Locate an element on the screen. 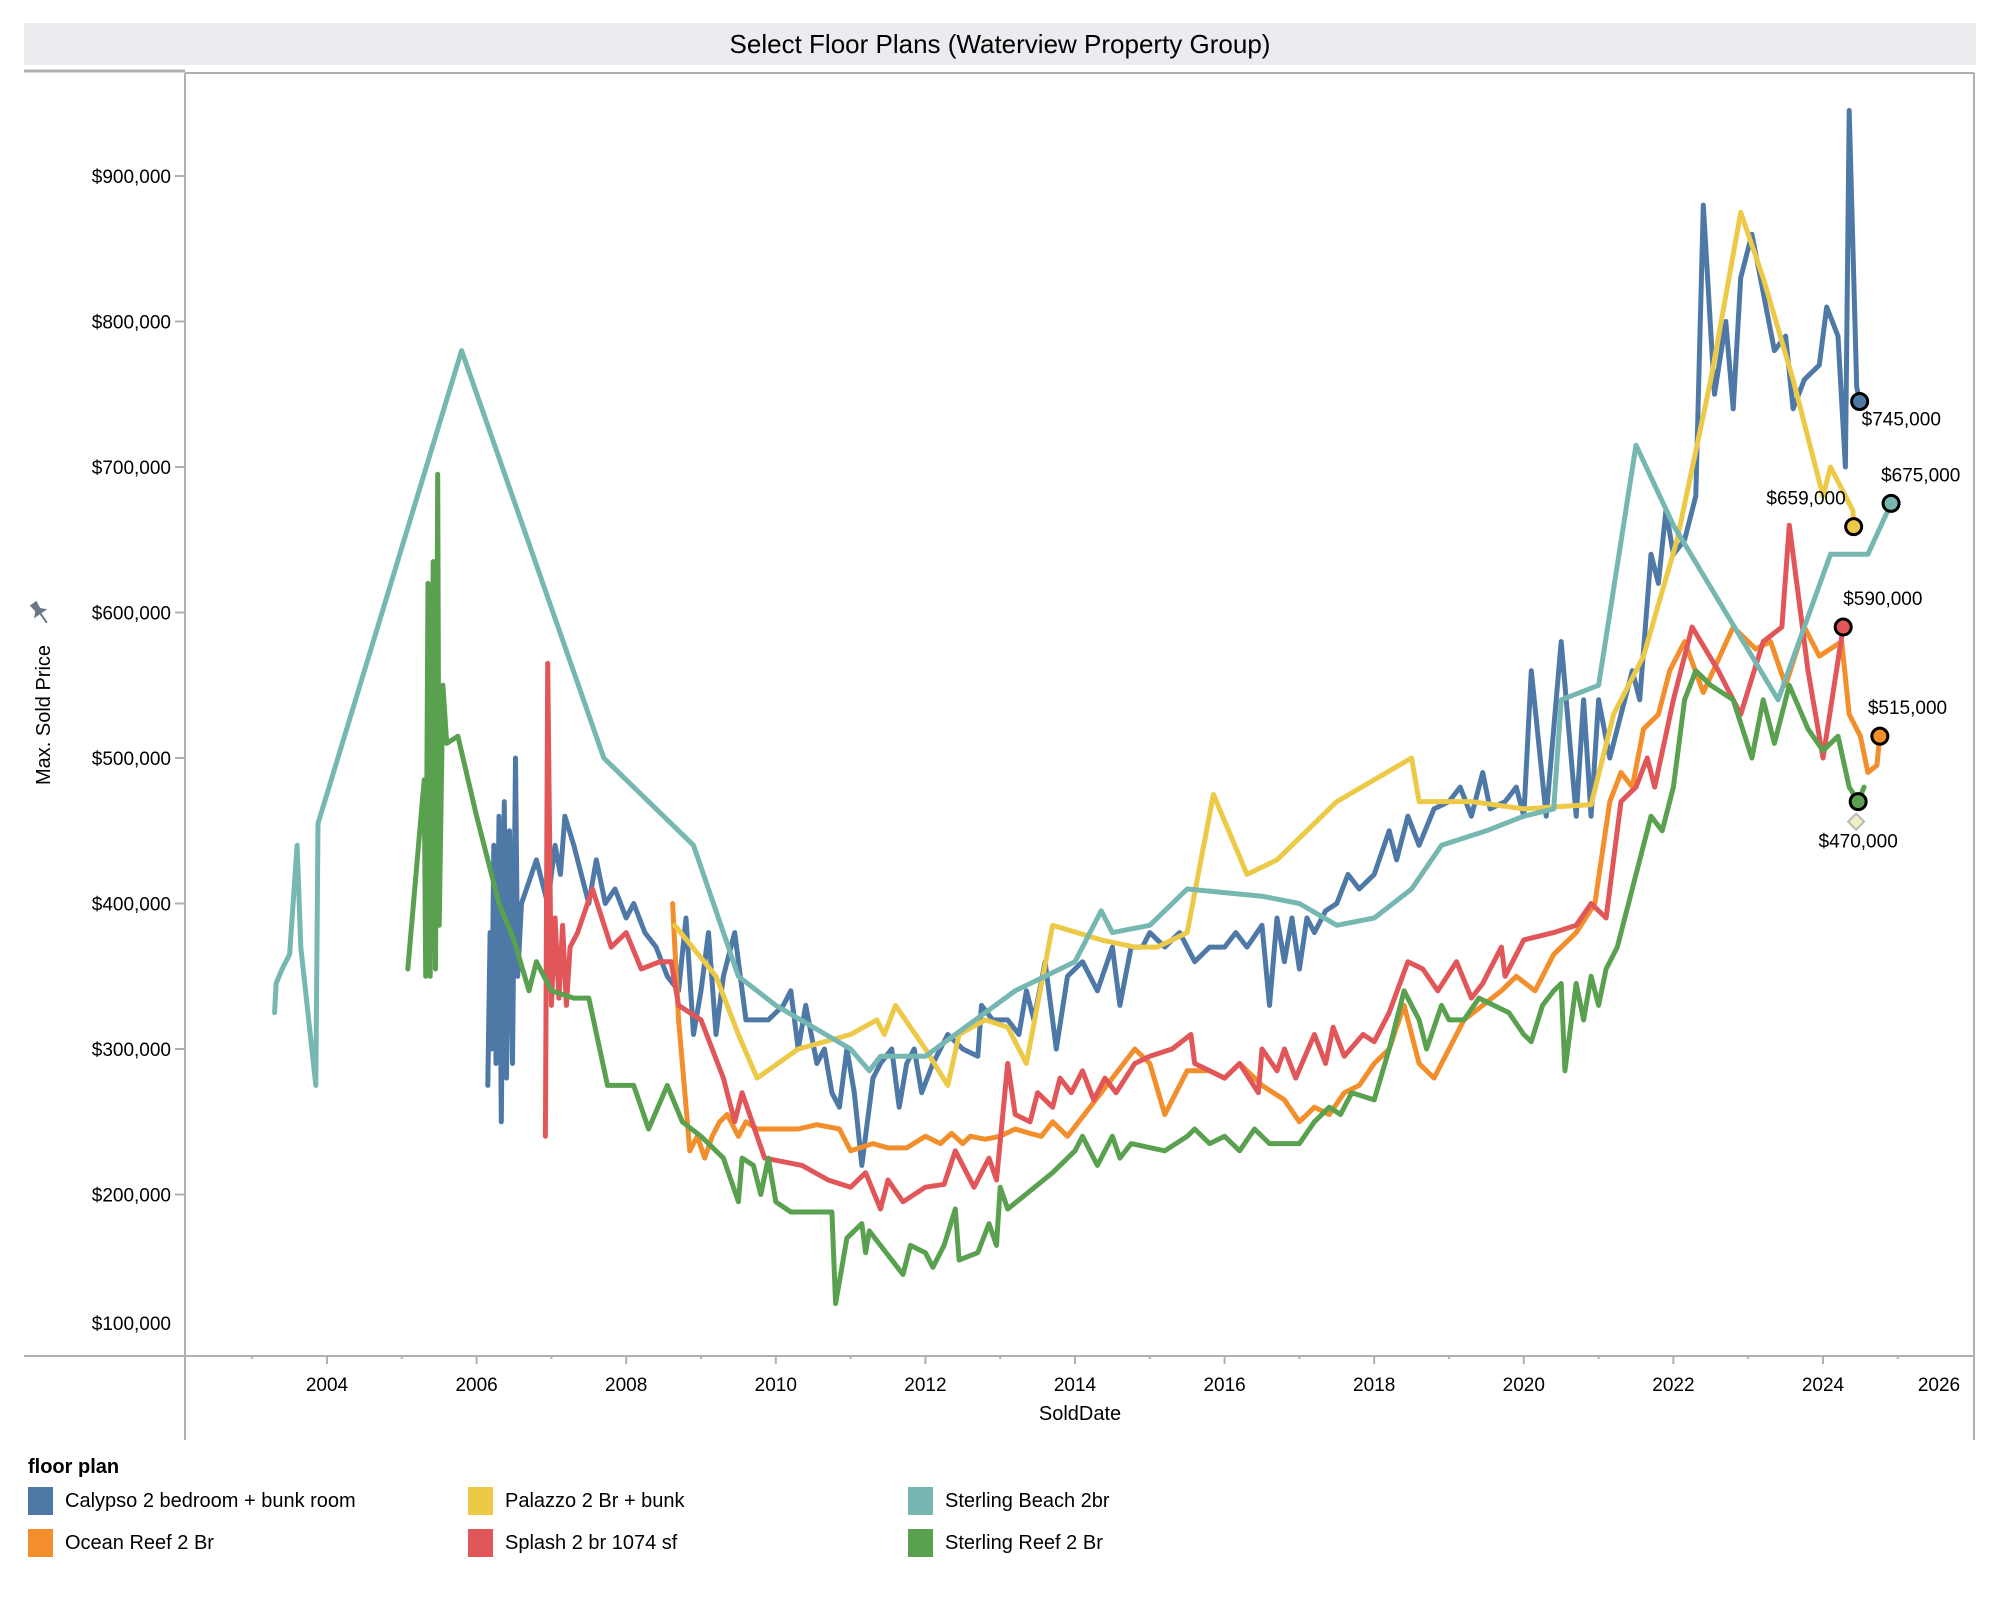 The image size is (2000, 1600). x-tick-label: 2024 is located at coordinates (1823, 1385).